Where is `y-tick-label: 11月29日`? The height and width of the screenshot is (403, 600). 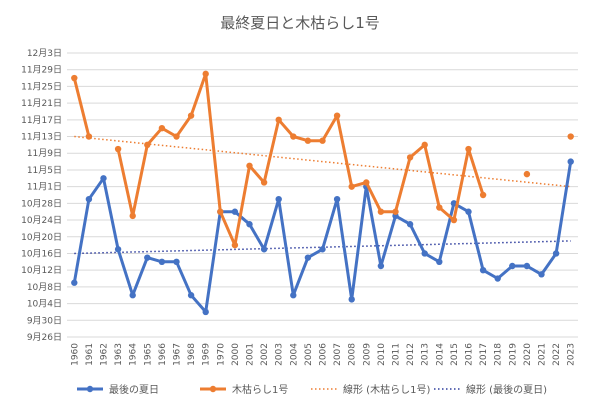
y-tick-label: 11月29日 is located at coordinates (41, 70).